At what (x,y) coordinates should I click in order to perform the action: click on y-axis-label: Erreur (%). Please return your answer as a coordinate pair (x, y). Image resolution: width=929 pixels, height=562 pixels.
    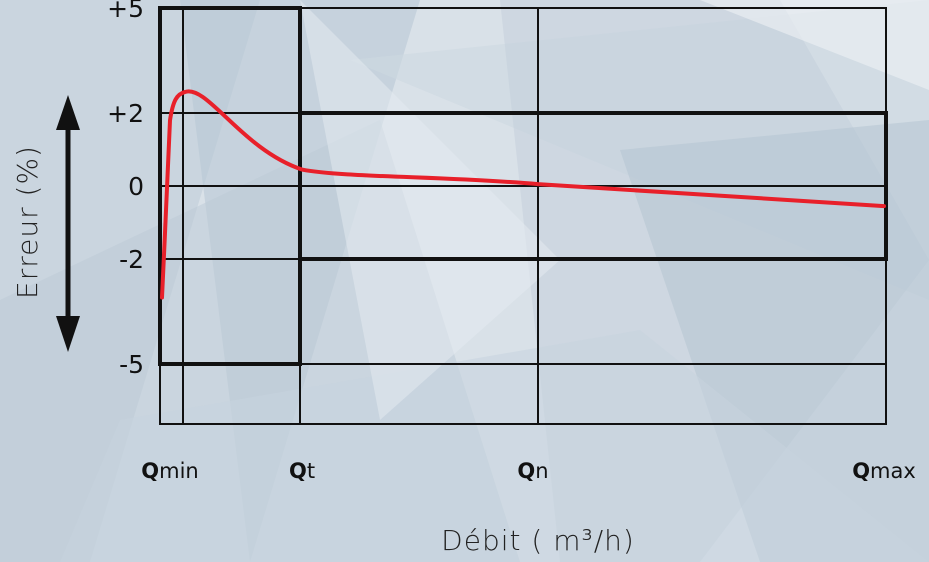
    Looking at the image, I should click on (27, 222).